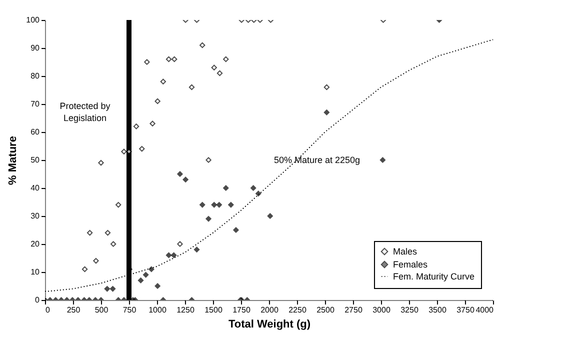 This screenshot has width=567, height=348. Describe the element at coordinates (73, 310) in the screenshot. I see `x-tick-label: 250` at that location.